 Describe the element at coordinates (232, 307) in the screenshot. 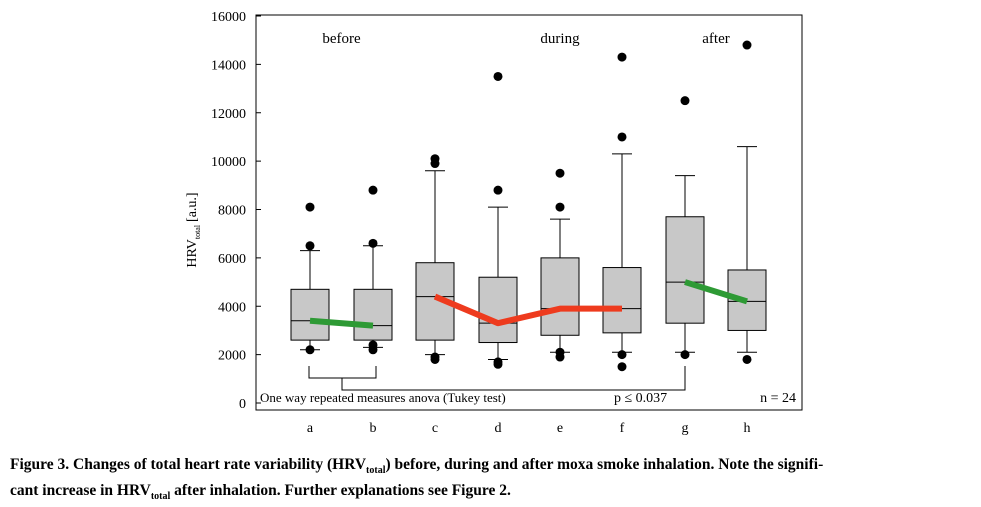

I see `y-tick-label: 4000` at that location.